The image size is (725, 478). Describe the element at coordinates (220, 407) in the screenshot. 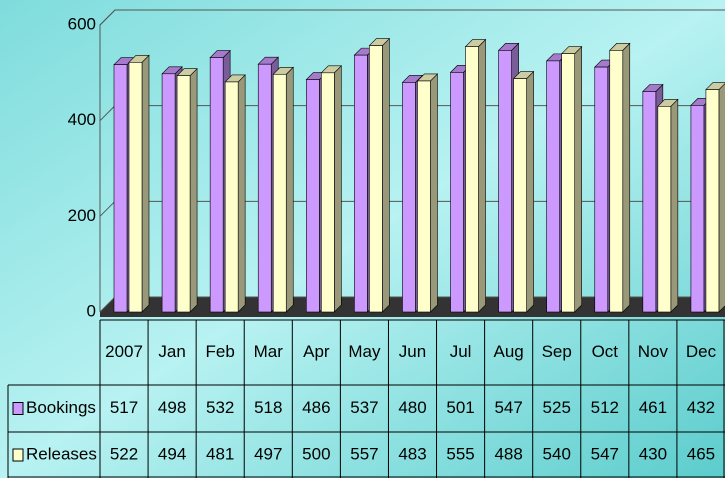

I see `table-cell: 532` at that location.